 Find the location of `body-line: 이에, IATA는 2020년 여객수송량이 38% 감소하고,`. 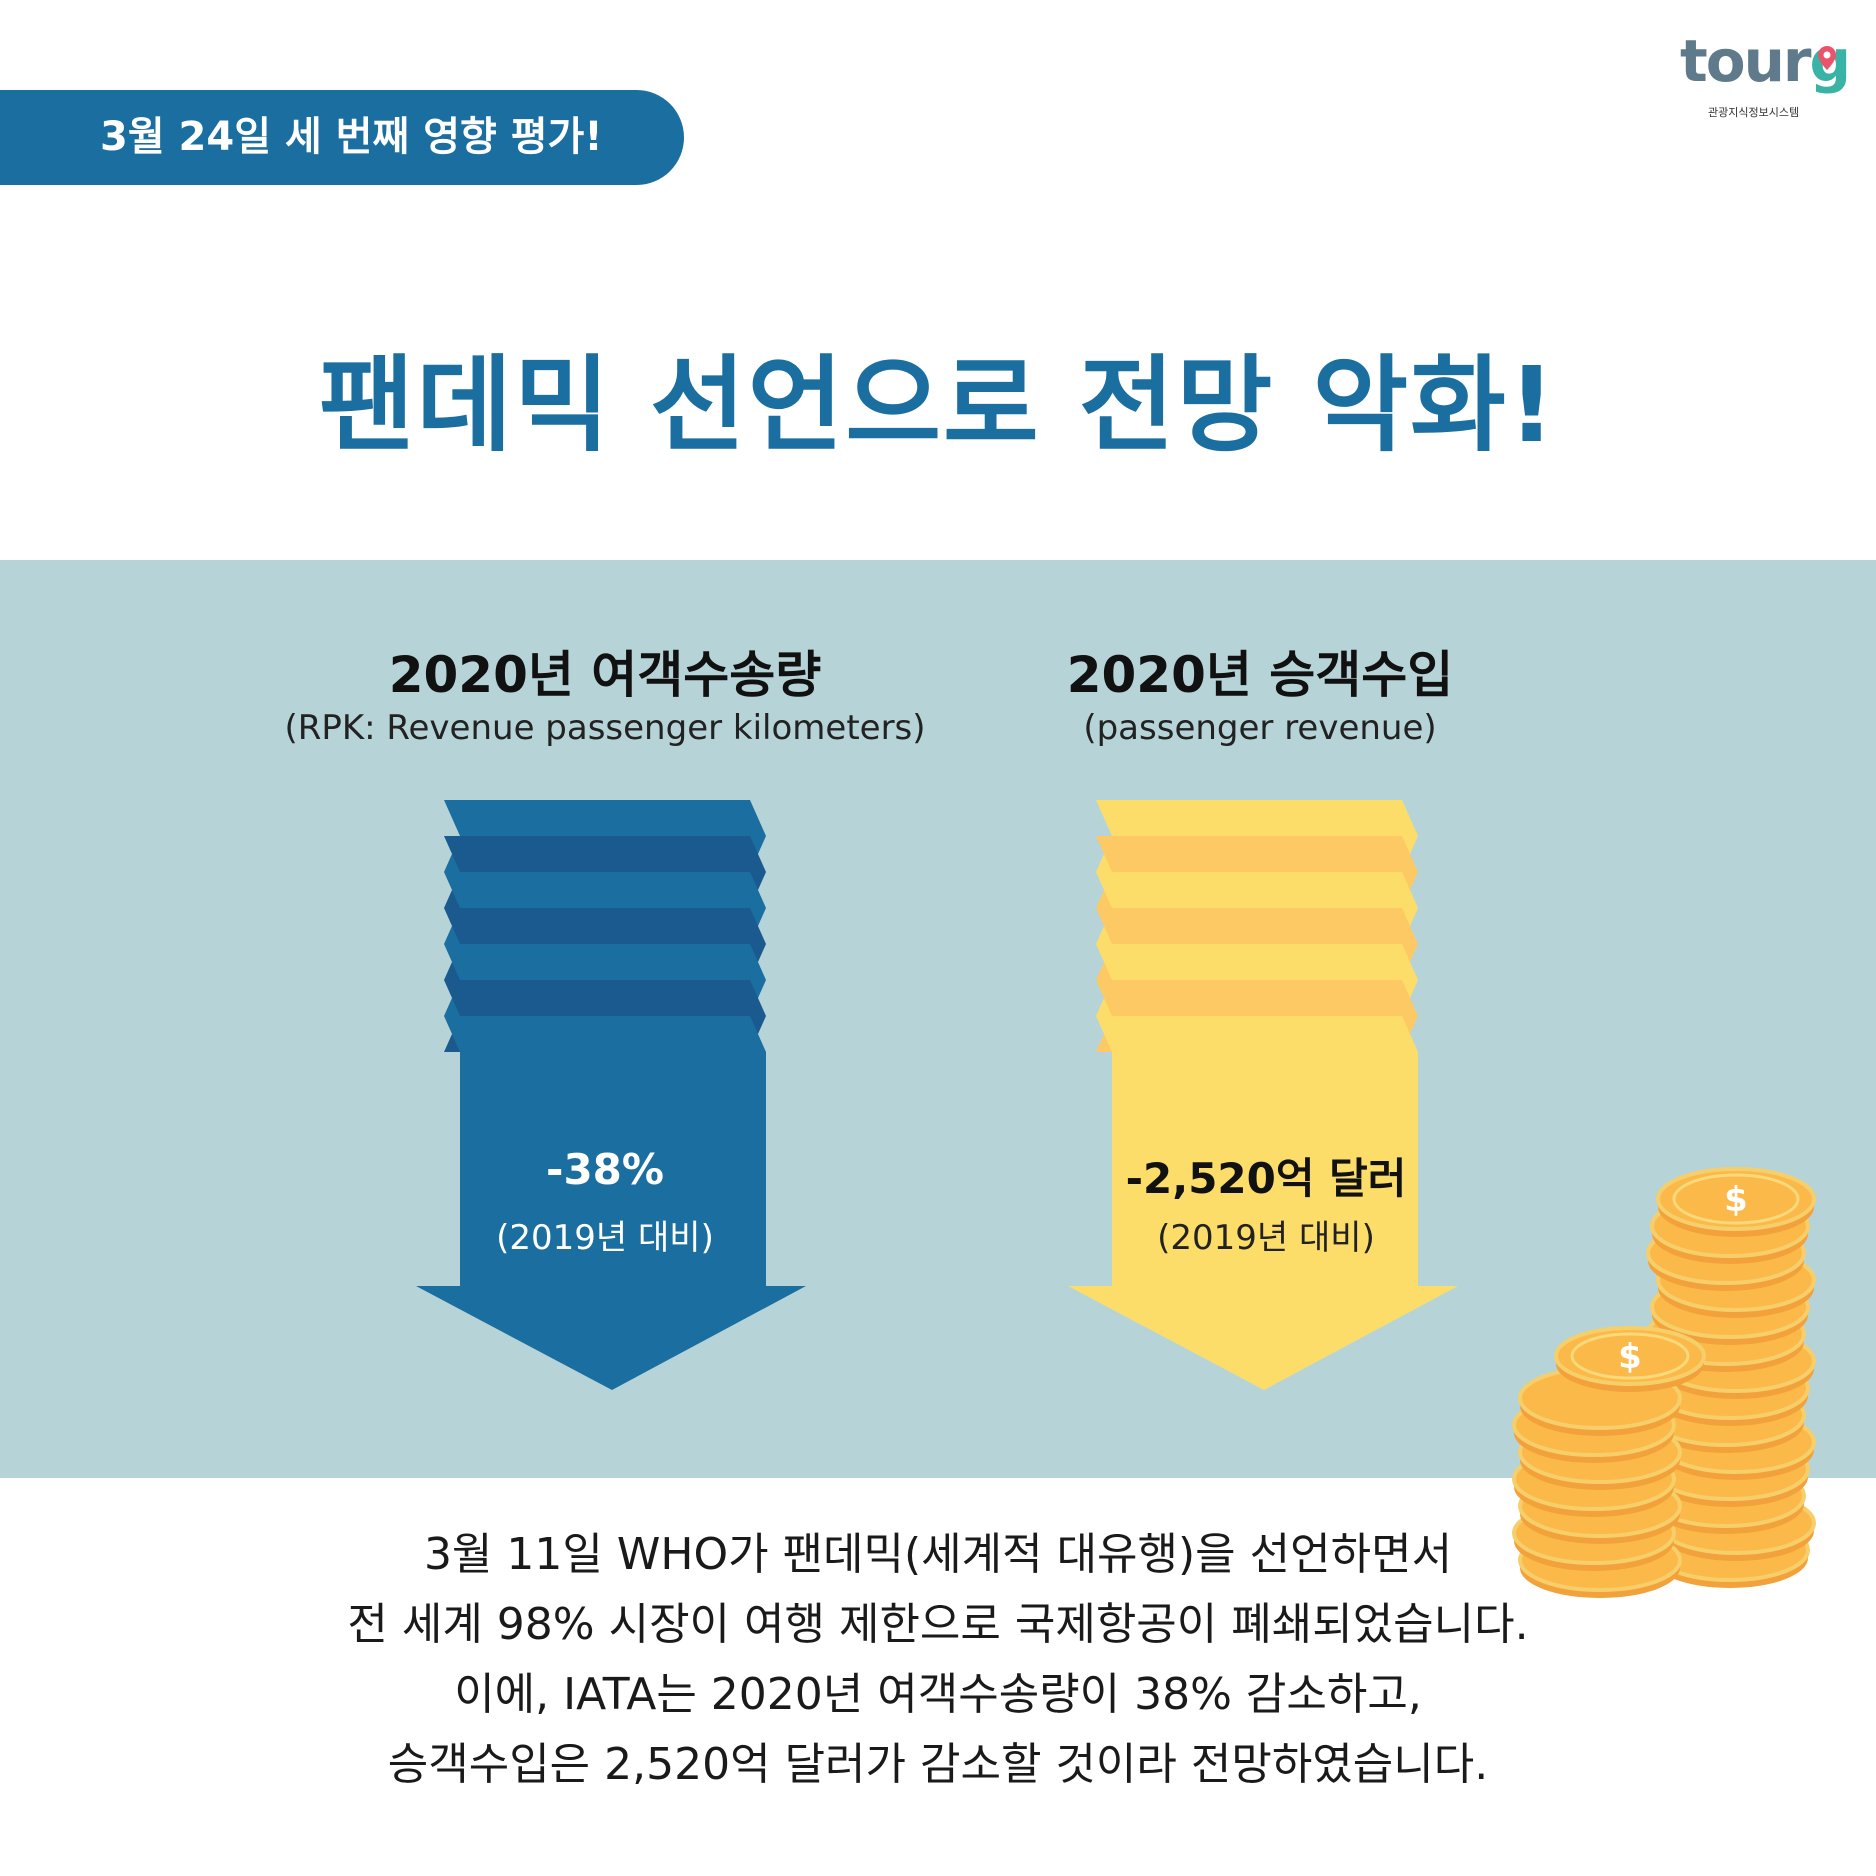

body-line: 이에, IATA는 2020년 여객수송량이 38% 감소하고, is located at coordinates (938, 1694).